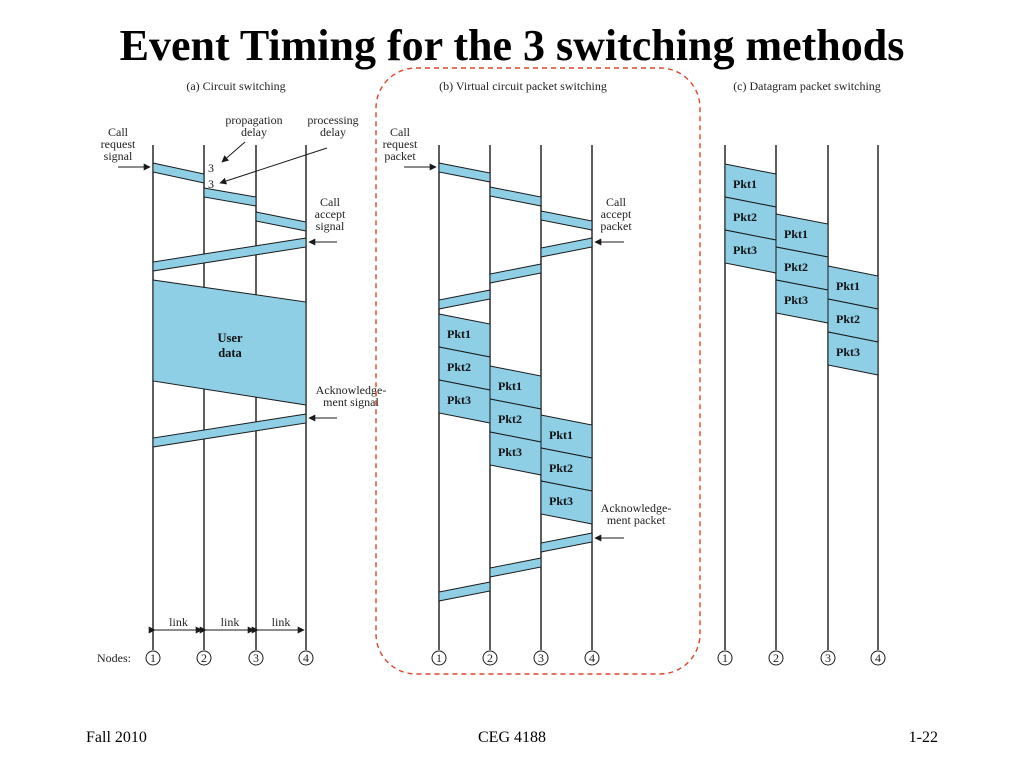  What do you see at coordinates (351, 390) in the screenshot?
I see `ack-signal-label: Acknowledge-` at bounding box center [351, 390].